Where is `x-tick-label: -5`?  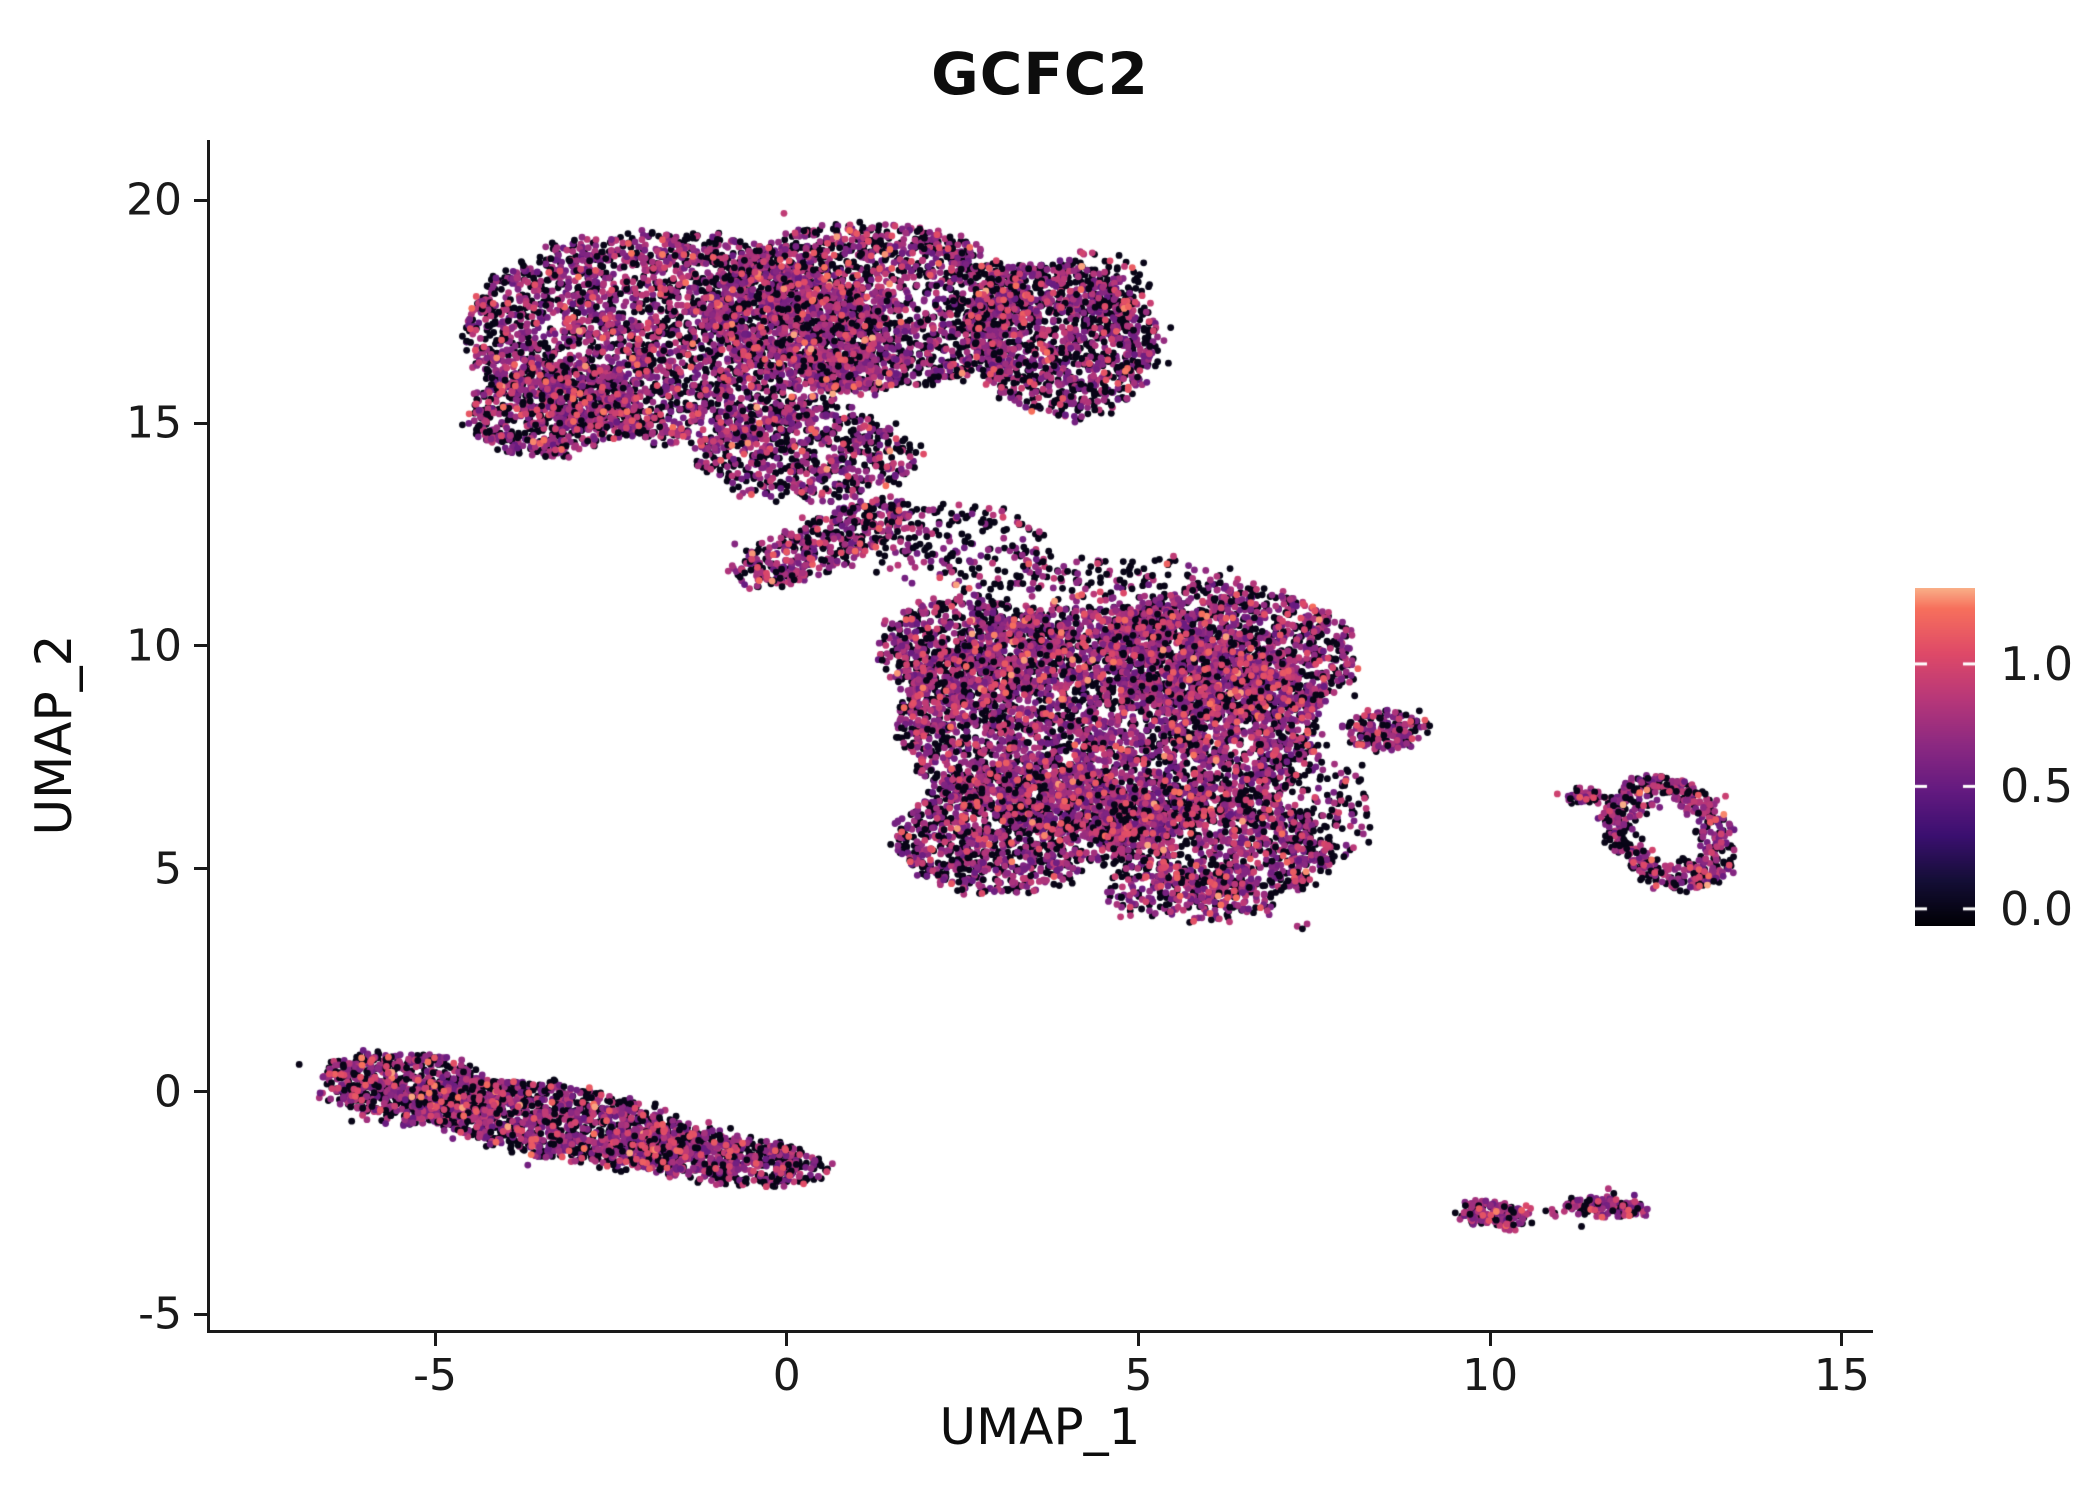
x-tick-label: -5 is located at coordinates (435, 1375).